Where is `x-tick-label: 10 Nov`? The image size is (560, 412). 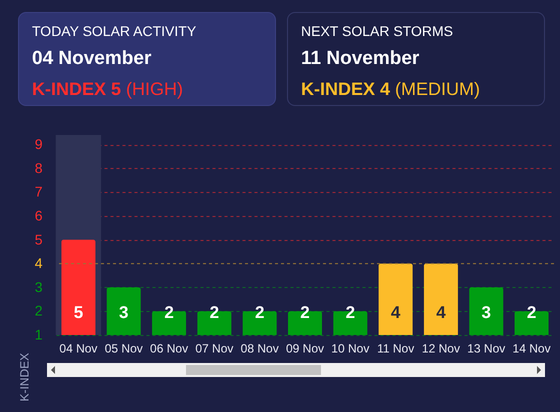
x-tick-label: 10 Nov is located at coordinates (350, 349).